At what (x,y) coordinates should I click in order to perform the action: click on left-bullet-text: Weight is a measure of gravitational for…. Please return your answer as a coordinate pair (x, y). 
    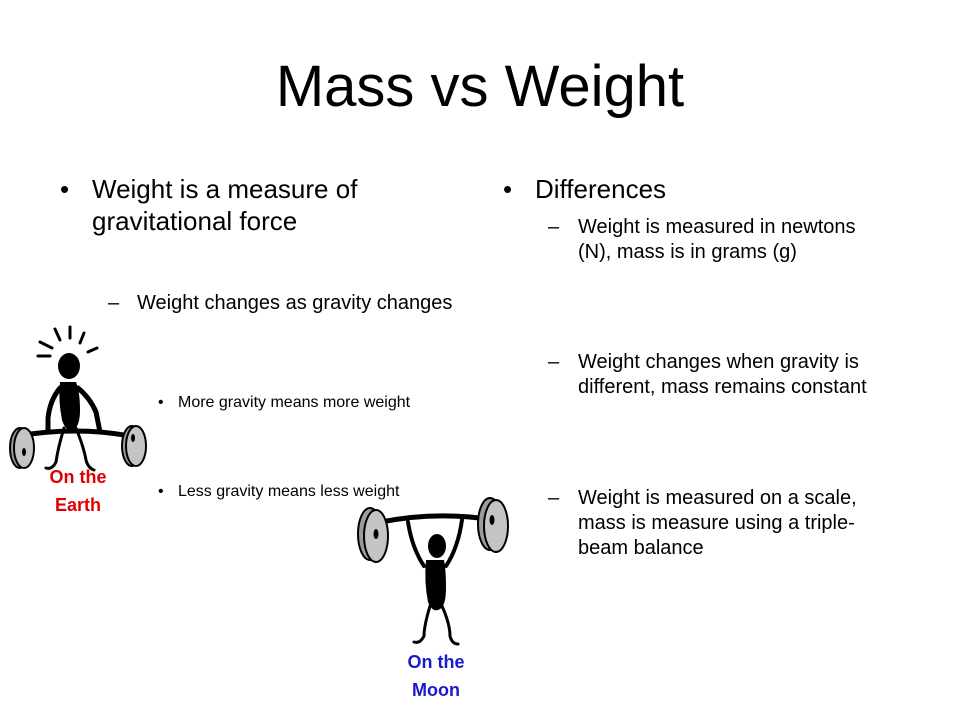
    Looking at the image, I should click on (225, 205).